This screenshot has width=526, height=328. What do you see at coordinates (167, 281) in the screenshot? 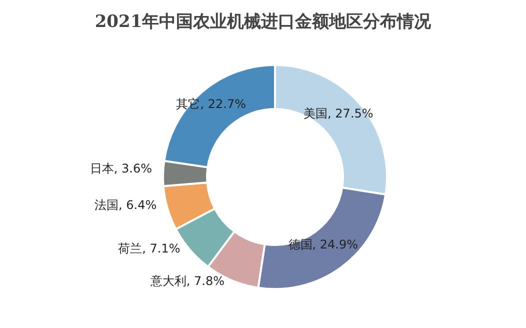
I see `slice-label: 意大利` at bounding box center [167, 281].